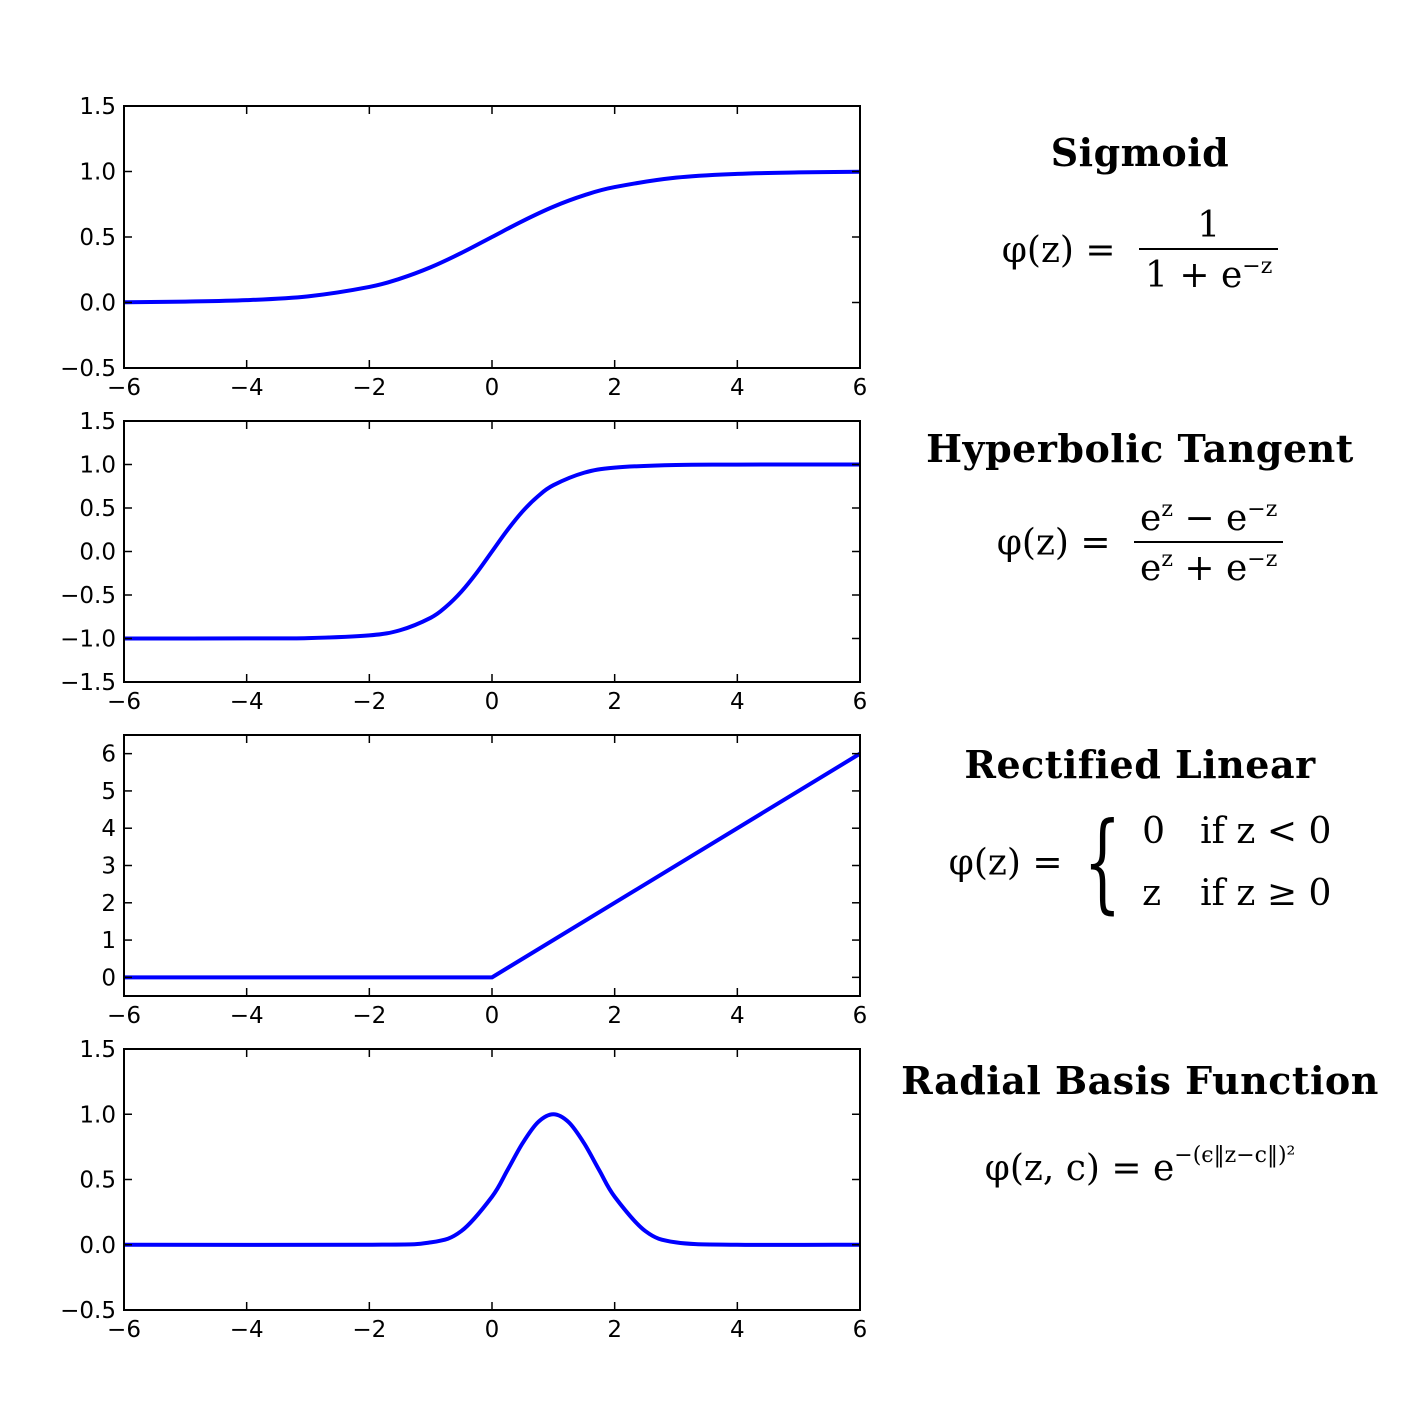 The height and width of the screenshot is (1404, 1422). What do you see at coordinates (1140, 448) in the screenshot?
I see `tanh-title: Hyperbolic Tangent` at bounding box center [1140, 448].